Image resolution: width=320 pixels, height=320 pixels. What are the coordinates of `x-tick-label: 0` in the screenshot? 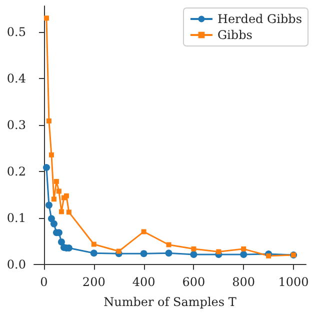 It's located at (44, 282).